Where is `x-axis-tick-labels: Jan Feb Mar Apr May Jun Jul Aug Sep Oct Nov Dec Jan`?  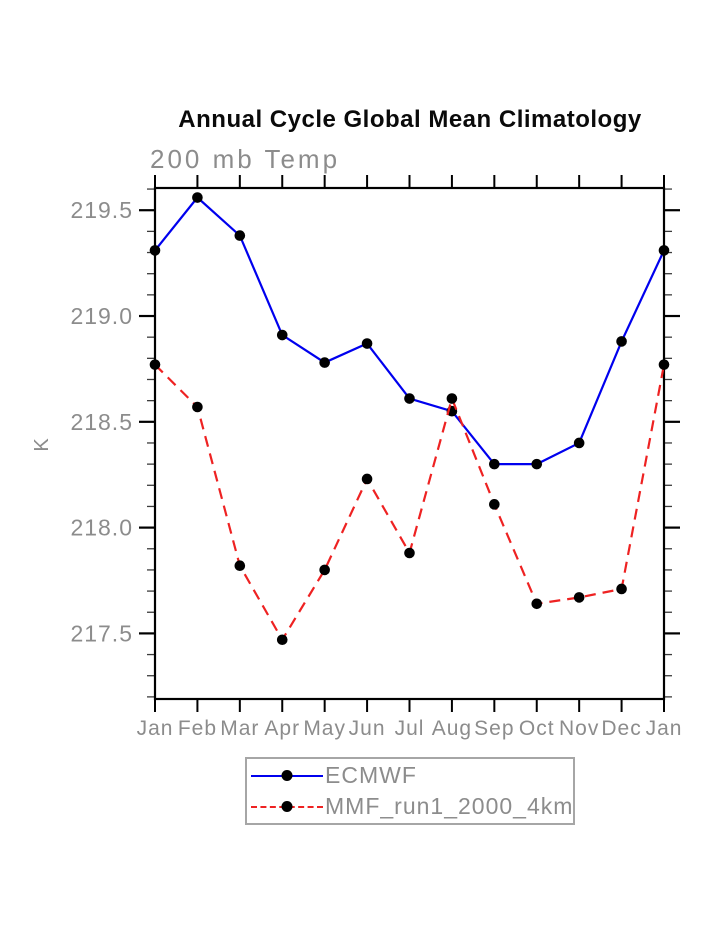 x-axis-tick-labels: Jan Feb Mar Apr May Jun Jul Aug Sep Oct Nov Dec Jan is located at coordinates (410, 728).